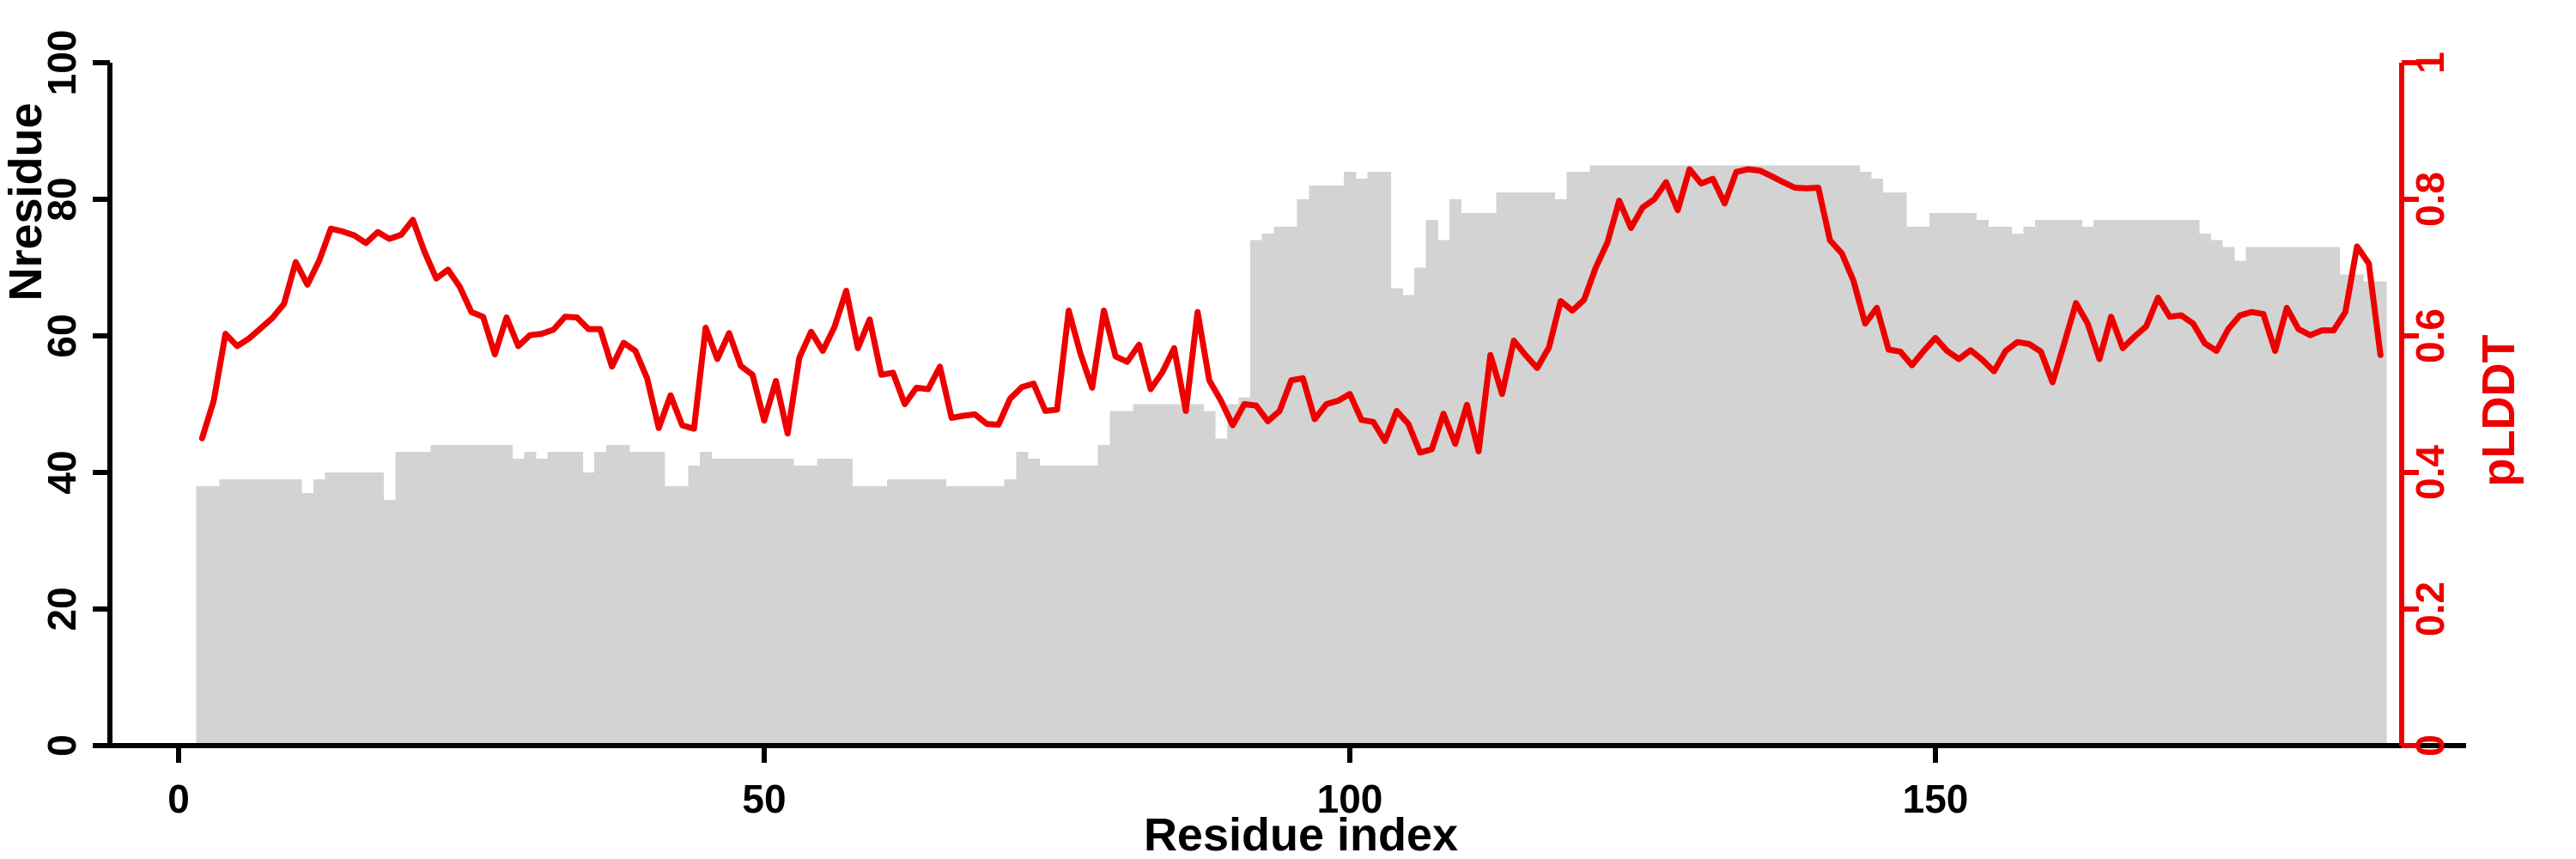  Describe the element at coordinates (61, 336) in the screenshot. I see `y-left-tick-label-60: 60` at that location.